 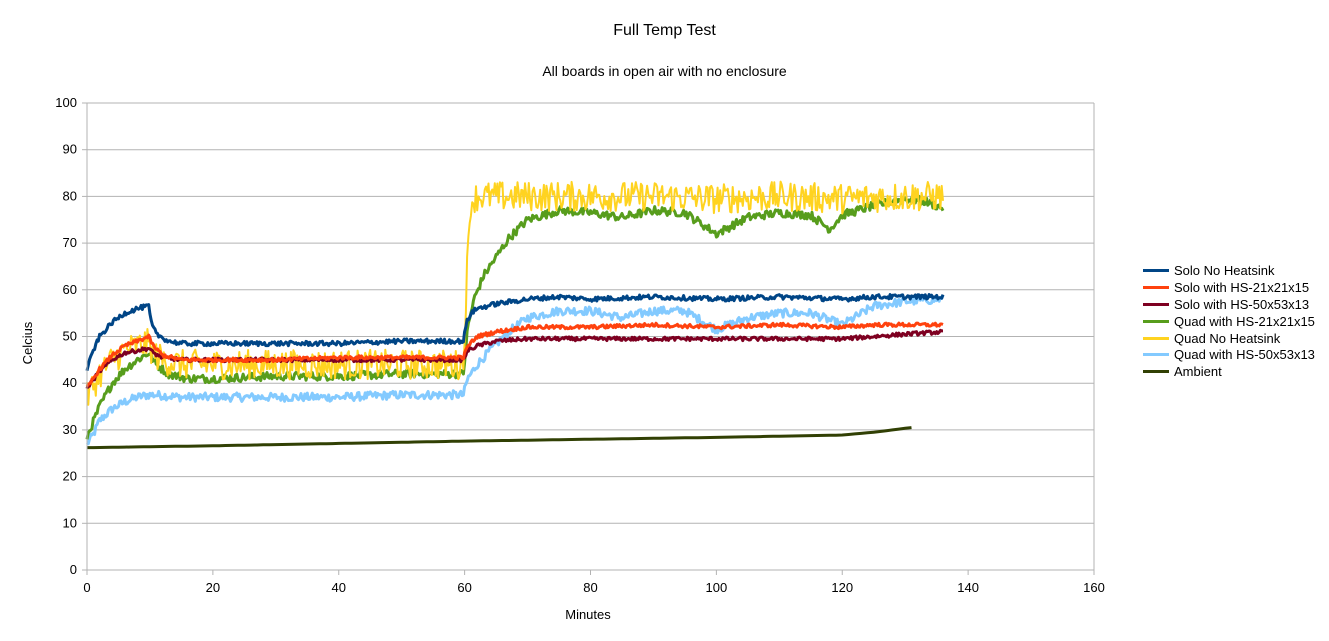 What do you see at coordinates (27, 342) in the screenshot?
I see `y-axis-label: Celcius` at bounding box center [27, 342].